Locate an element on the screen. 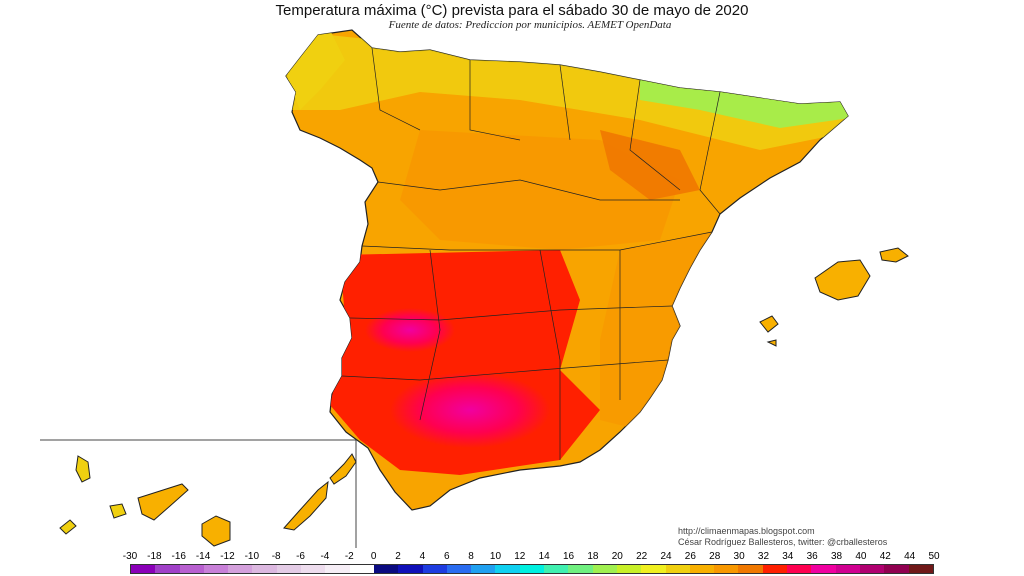 The width and height of the screenshot is (1024, 576). legend-tick-label: 14 is located at coordinates (544, 556).